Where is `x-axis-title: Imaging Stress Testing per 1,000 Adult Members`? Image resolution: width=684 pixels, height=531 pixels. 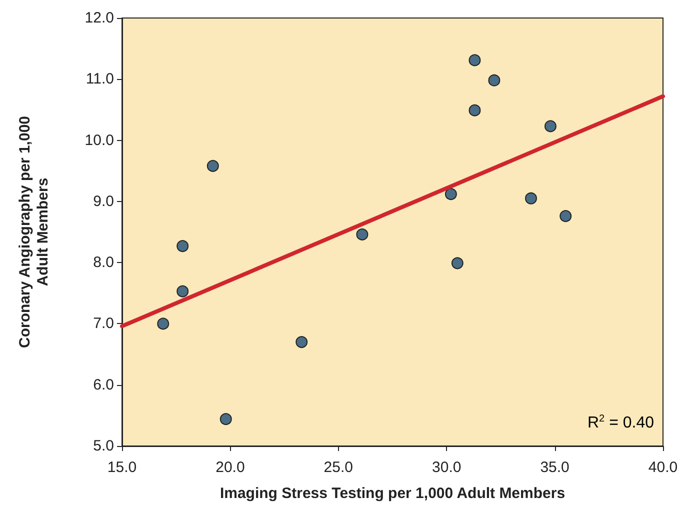
x-axis-title: Imaging Stress Testing per 1,000 Adult Members is located at coordinates (393, 493).